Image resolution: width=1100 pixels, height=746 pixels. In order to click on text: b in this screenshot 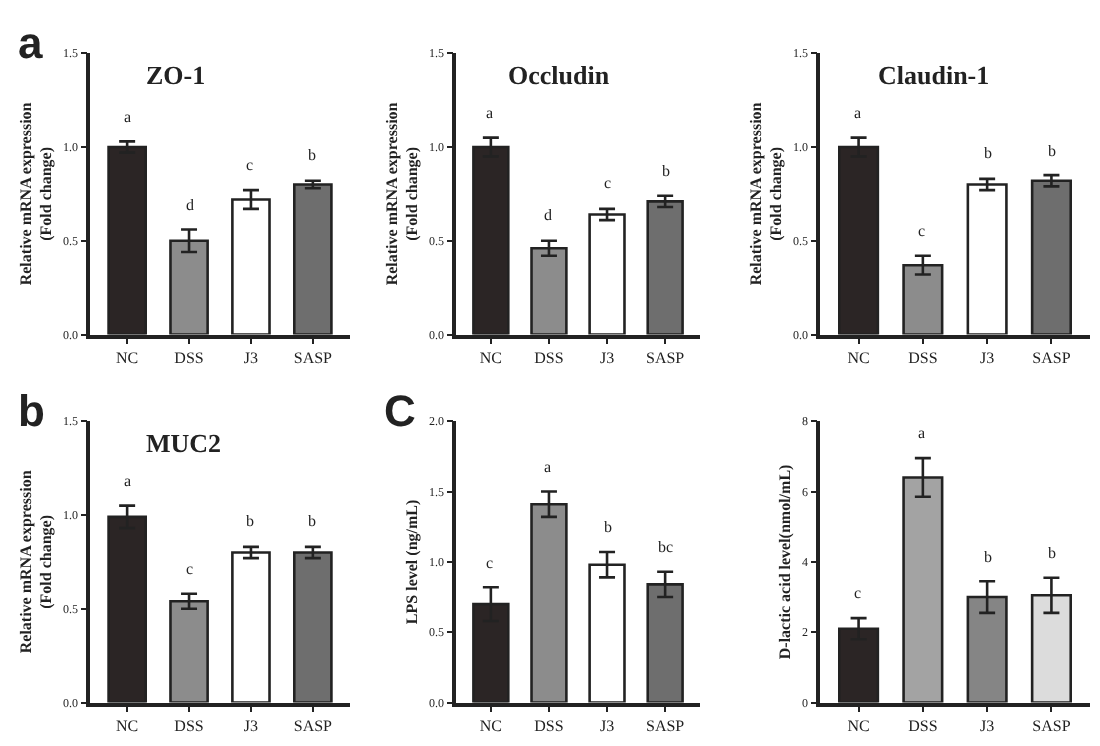, I will do `click(31, 411)`.